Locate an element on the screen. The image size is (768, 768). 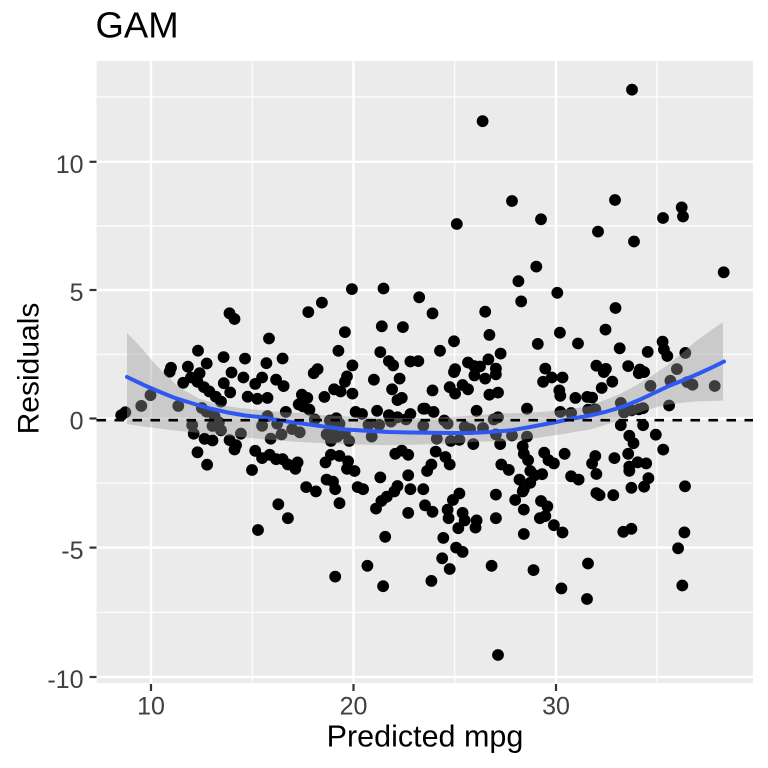
svg-text: 20 is located at coordinates (354, 707).